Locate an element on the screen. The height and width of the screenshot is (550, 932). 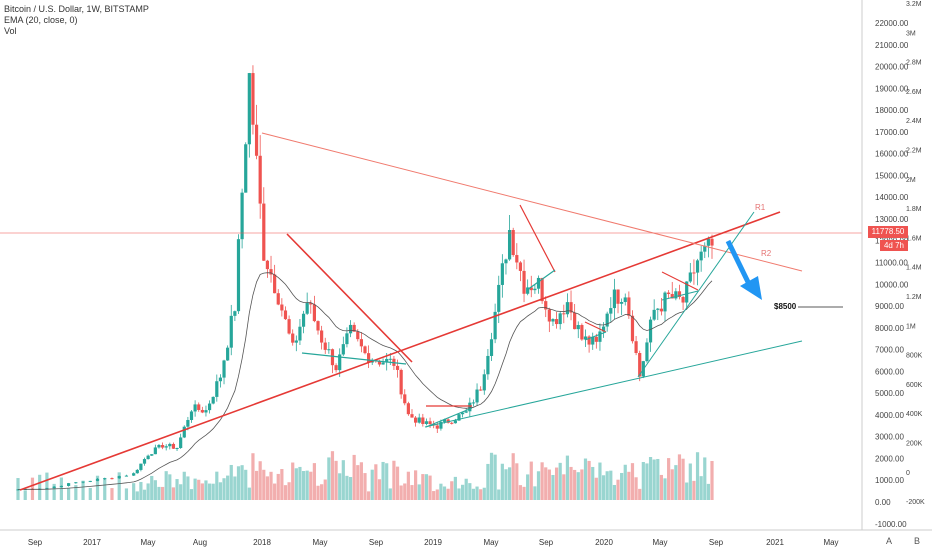
r2-label: R2 is located at coordinates (766, 253).